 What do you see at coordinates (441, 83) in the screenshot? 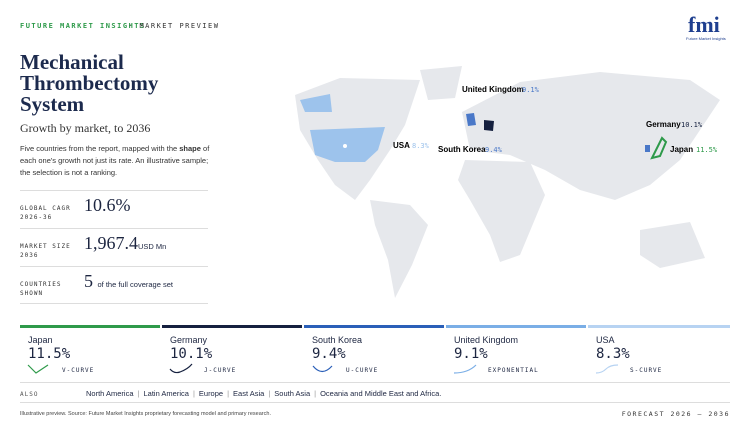
I see `greenland` at bounding box center [441, 83].